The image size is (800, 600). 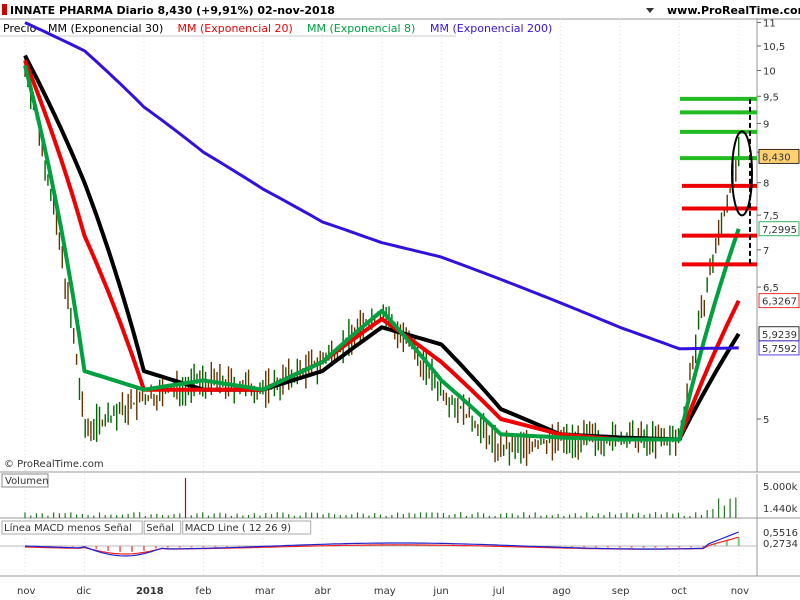 What do you see at coordinates (235, 28) in the screenshot?
I see `legend-item-2: MM (Exponencial 20)` at bounding box center [235, 28].